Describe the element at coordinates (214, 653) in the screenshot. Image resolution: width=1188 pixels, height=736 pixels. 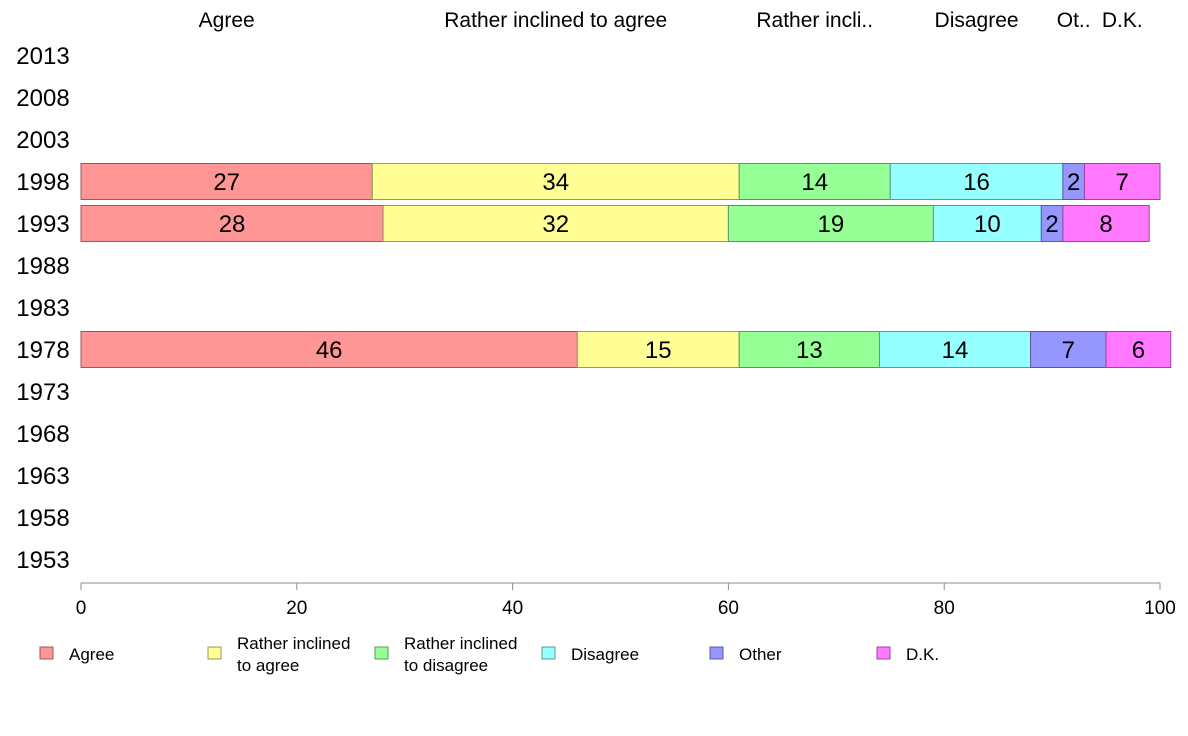
I see `legend-swatch-rather-inclined-to-agree` at that location.